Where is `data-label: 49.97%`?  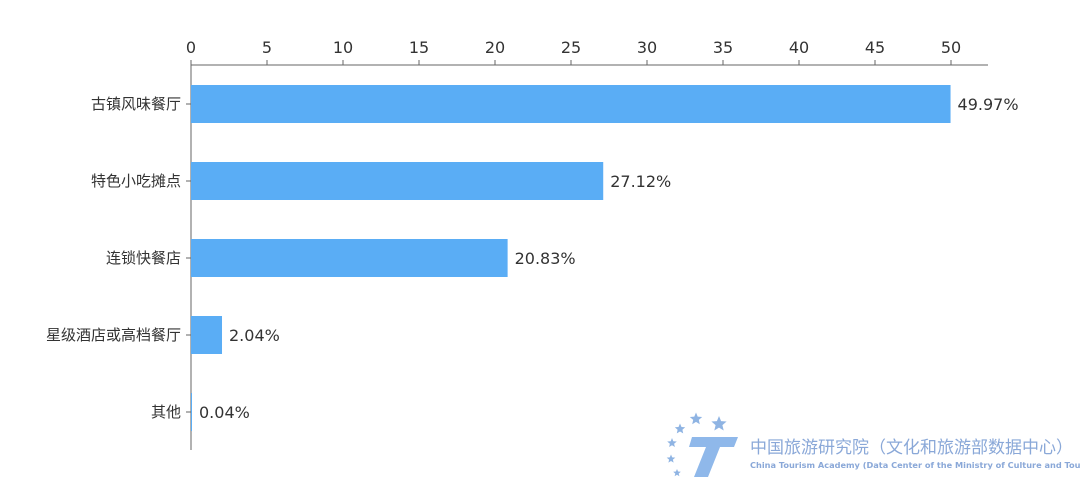
data-label: 49.97% is located at coordinates (988, 104).